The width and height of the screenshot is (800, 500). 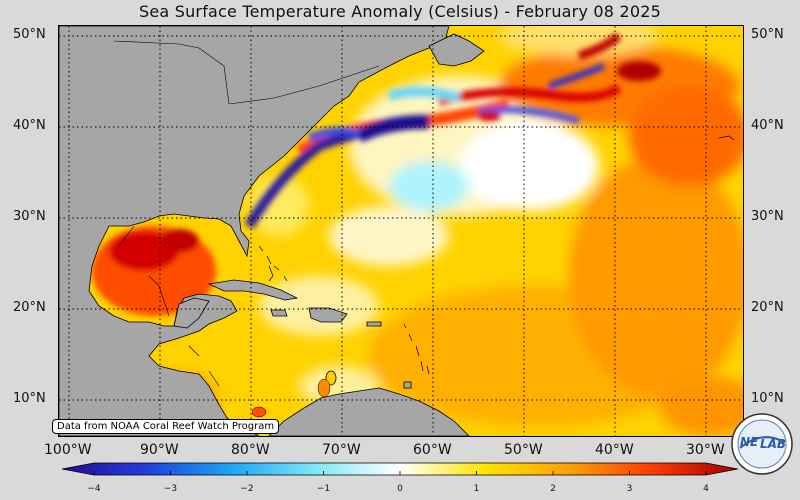 What do you see at coordinates (614, 450) in the screenshot?
I see `lon-label-40w: 40°W` at bounding box center [614, 450].